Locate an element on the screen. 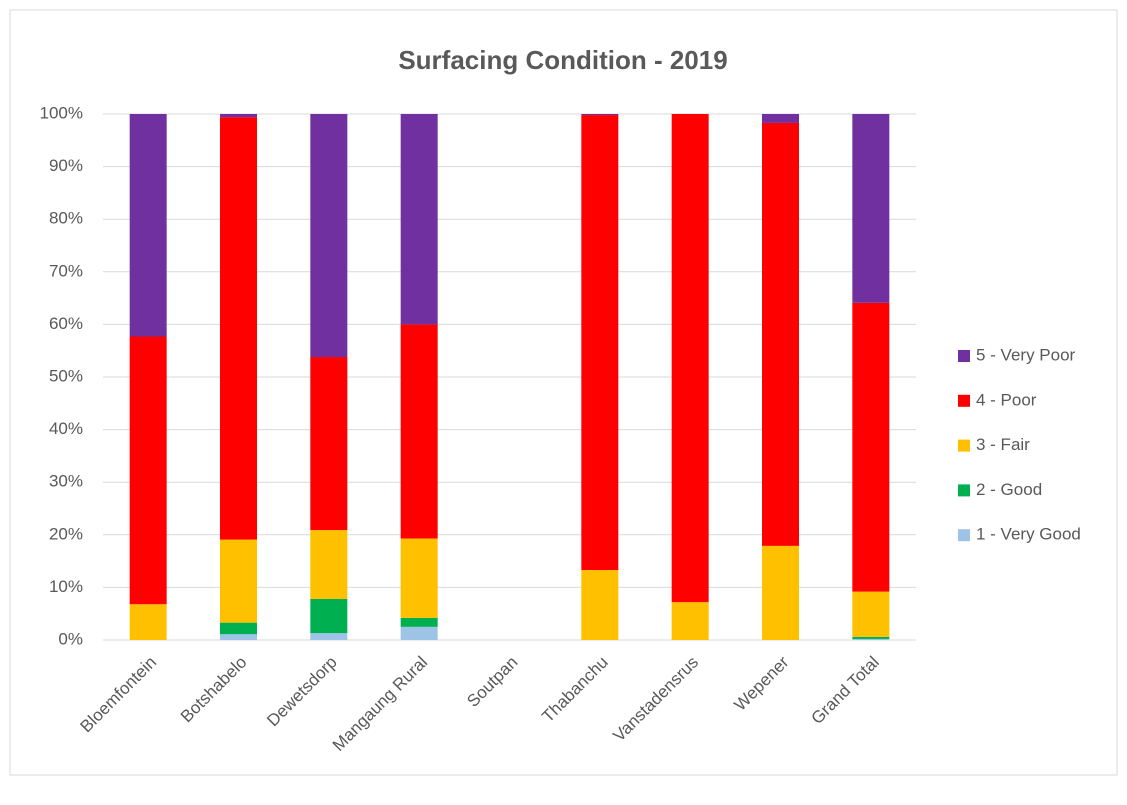 This screenshot has height=805, width=1127. chart-title: Surfacing Condition - 2019 is located at coordinates (562, 60).